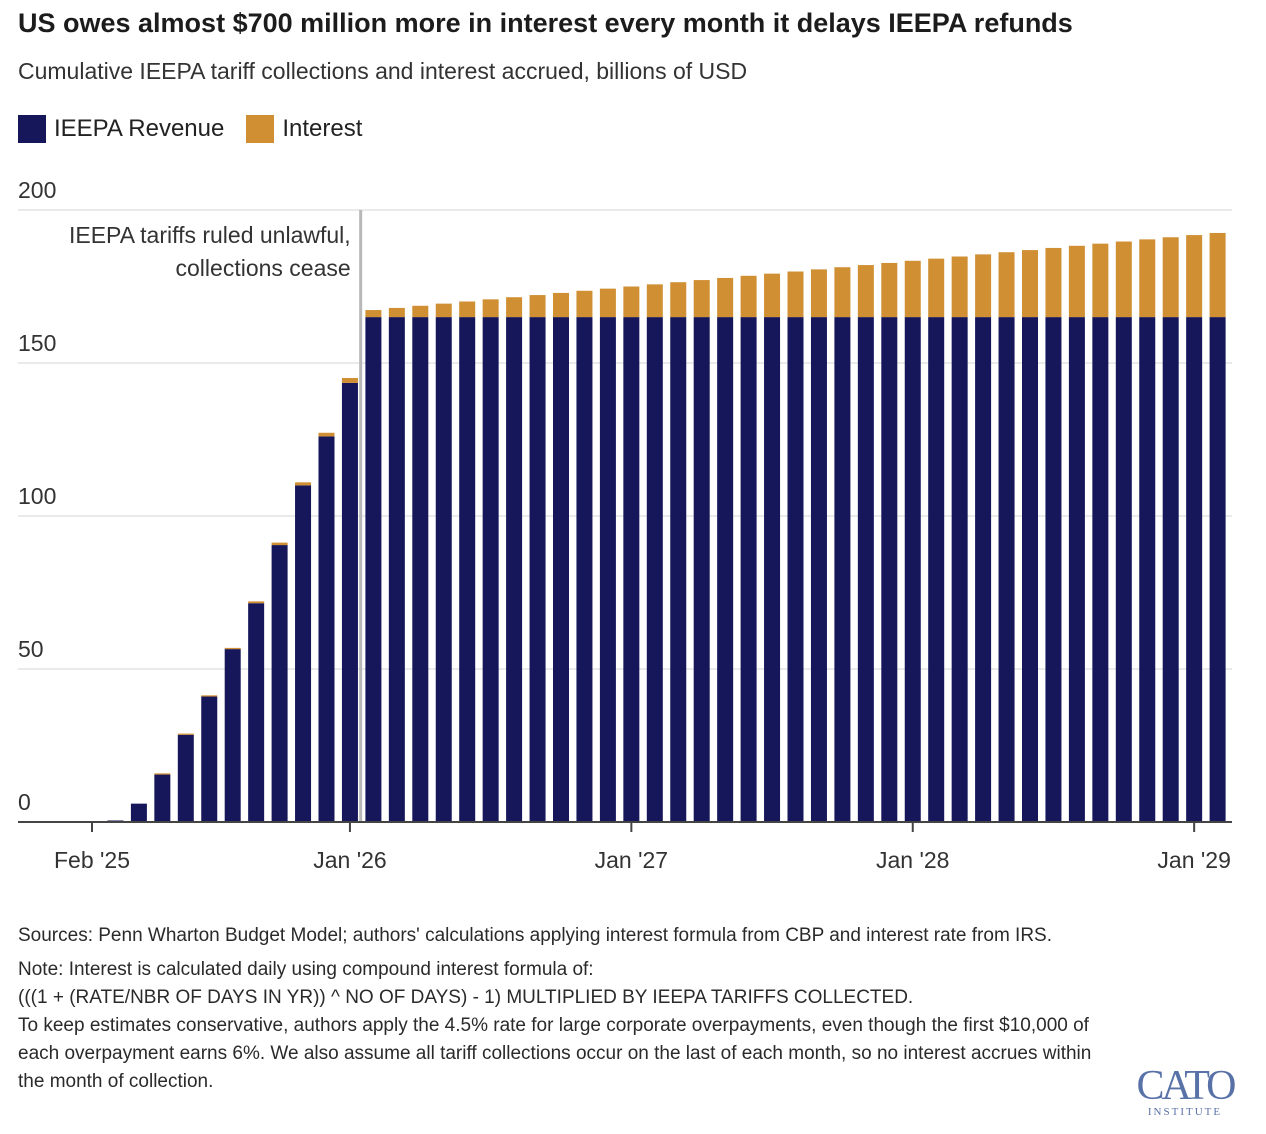  What do you see at coordinates (31, 649) in the screenshot?
I see `y-tick-label: 50` at bounding box center [31, 649].